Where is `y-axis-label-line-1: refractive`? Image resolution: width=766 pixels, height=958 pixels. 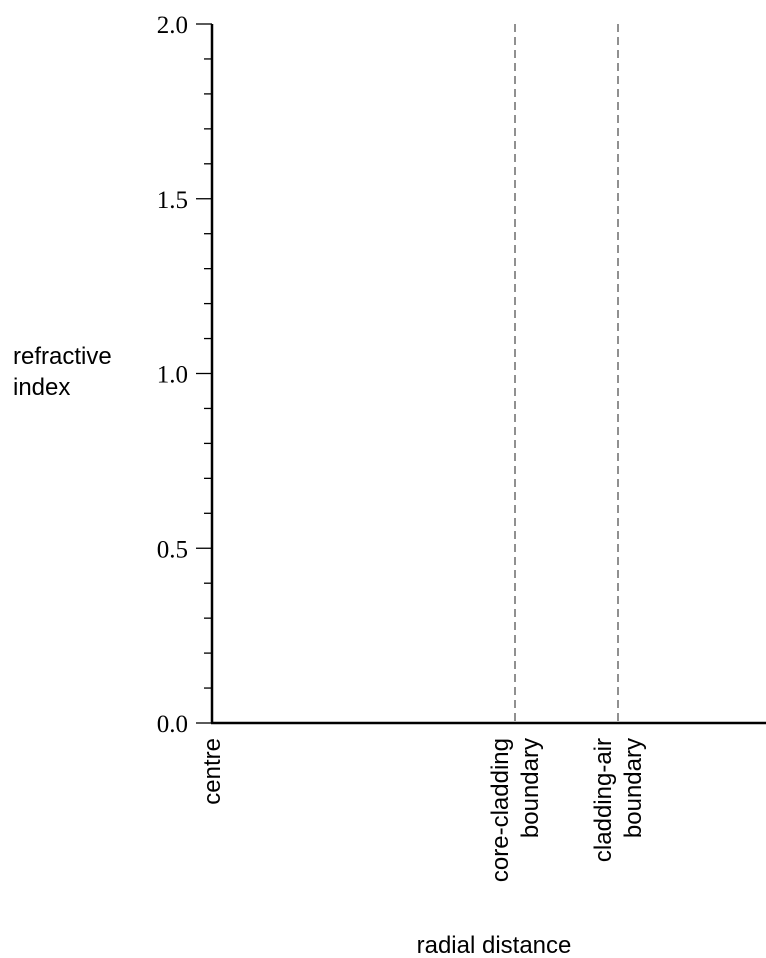
y-axis-label-line-1: refractive is located at coordinates (62, 356).